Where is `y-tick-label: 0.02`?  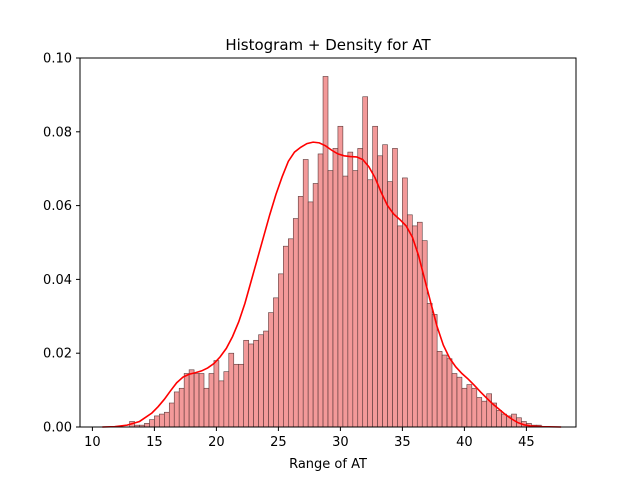
y-tick-label: 0.02 is located at coordinates (57, 354).